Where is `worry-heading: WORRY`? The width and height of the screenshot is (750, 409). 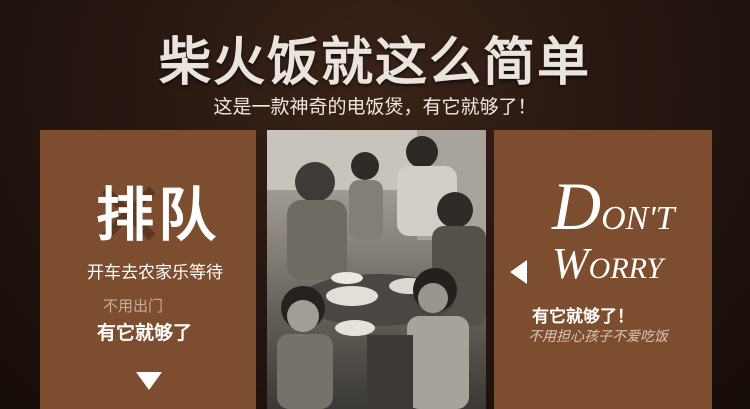 worry-heading: WORRY is located at coordinates (607, 264).